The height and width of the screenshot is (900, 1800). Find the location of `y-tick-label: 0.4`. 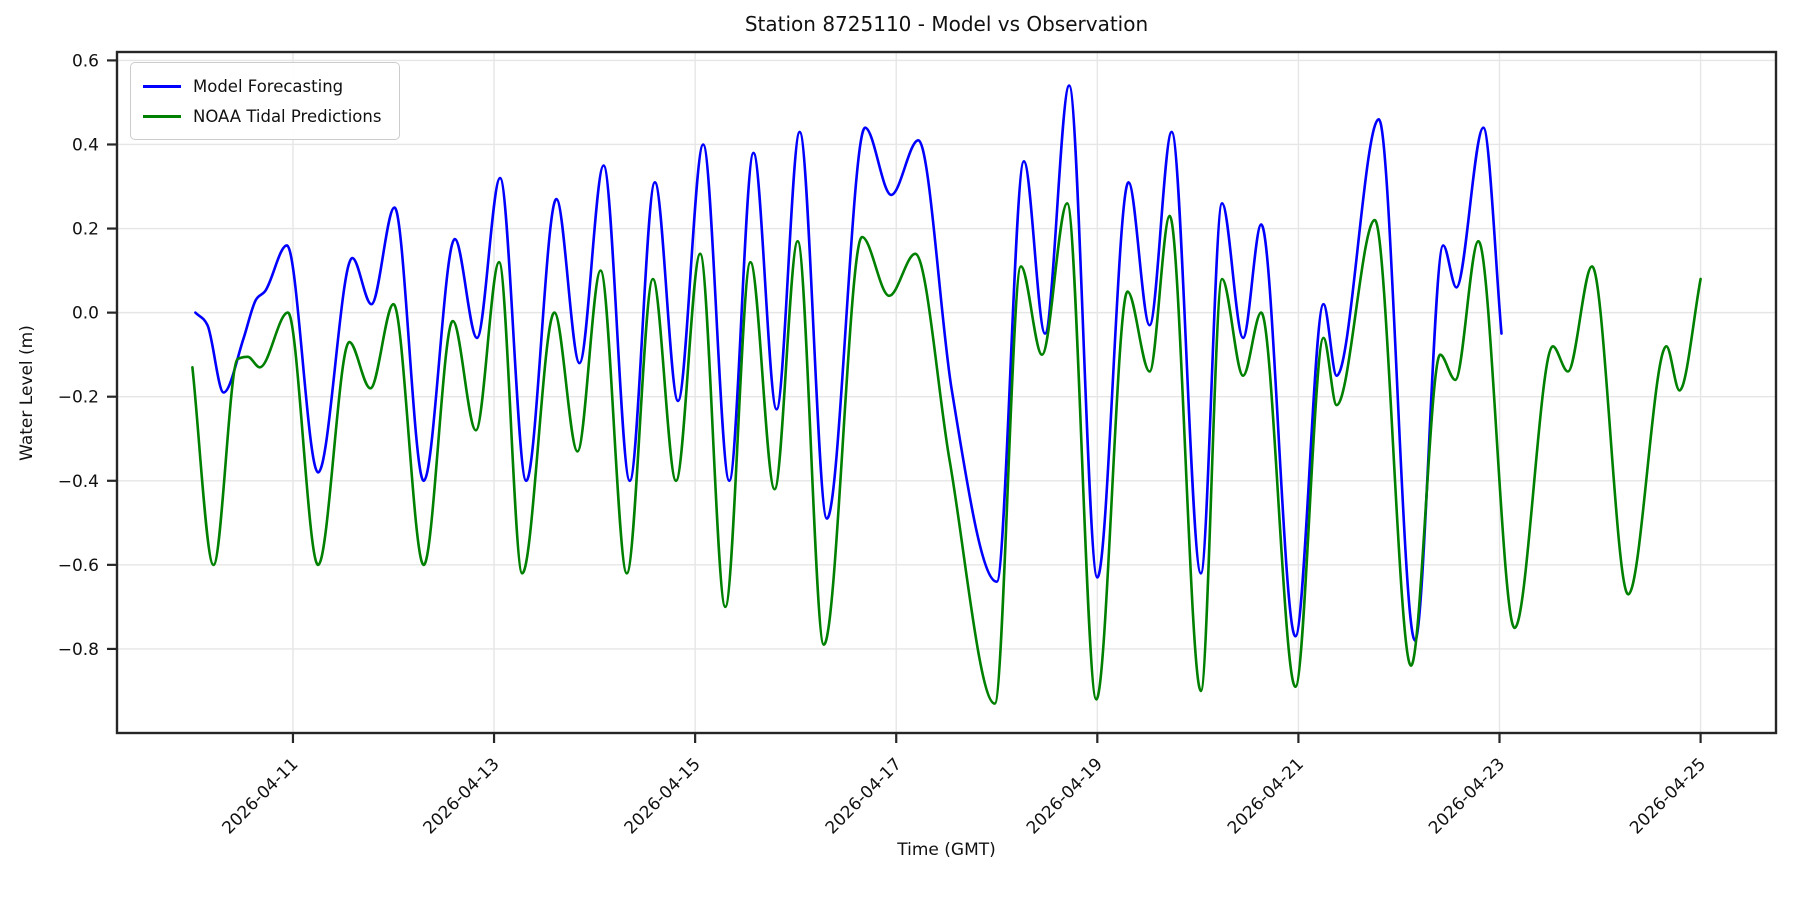

y-tick-label: 0.4 is located at coordinates (85, 145).